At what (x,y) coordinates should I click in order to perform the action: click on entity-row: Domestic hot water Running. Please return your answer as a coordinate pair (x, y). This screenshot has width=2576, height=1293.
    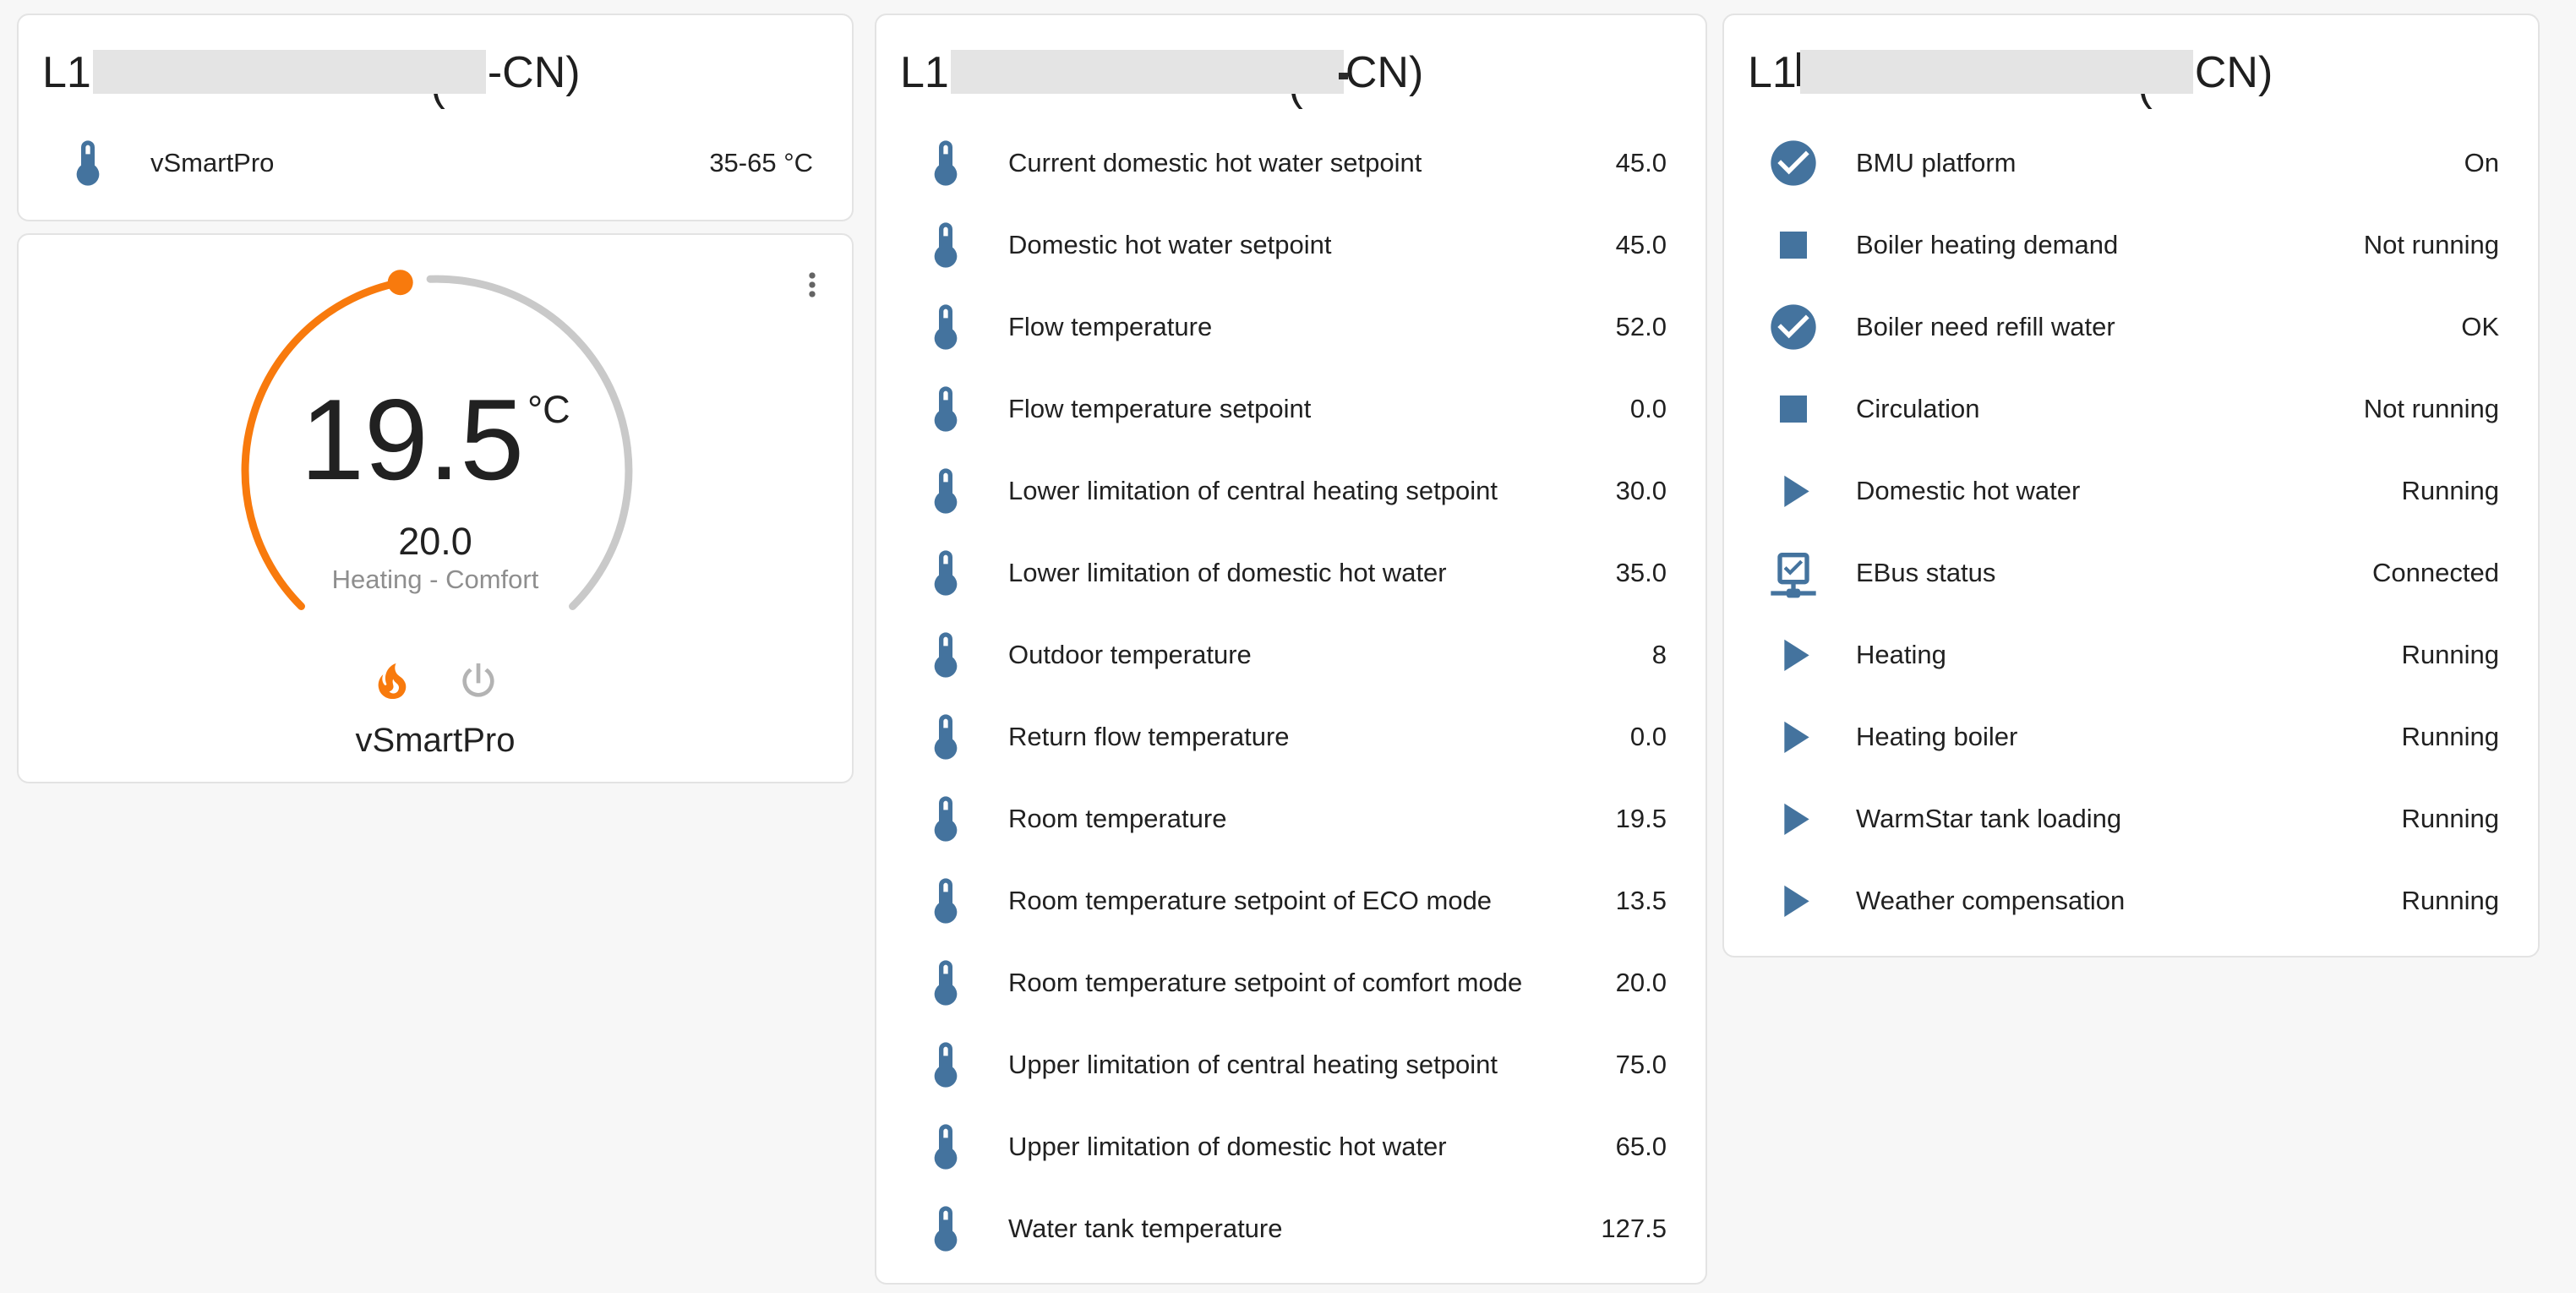
    Looking at the image, I should click on (2131, 491).